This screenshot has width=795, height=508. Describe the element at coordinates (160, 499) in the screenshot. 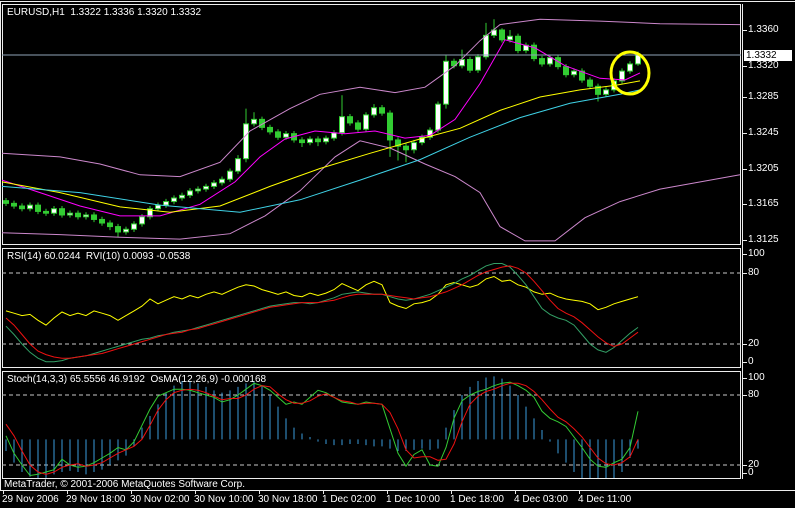

I see `time-axis-label: 30 Nov 02:00` at that location.